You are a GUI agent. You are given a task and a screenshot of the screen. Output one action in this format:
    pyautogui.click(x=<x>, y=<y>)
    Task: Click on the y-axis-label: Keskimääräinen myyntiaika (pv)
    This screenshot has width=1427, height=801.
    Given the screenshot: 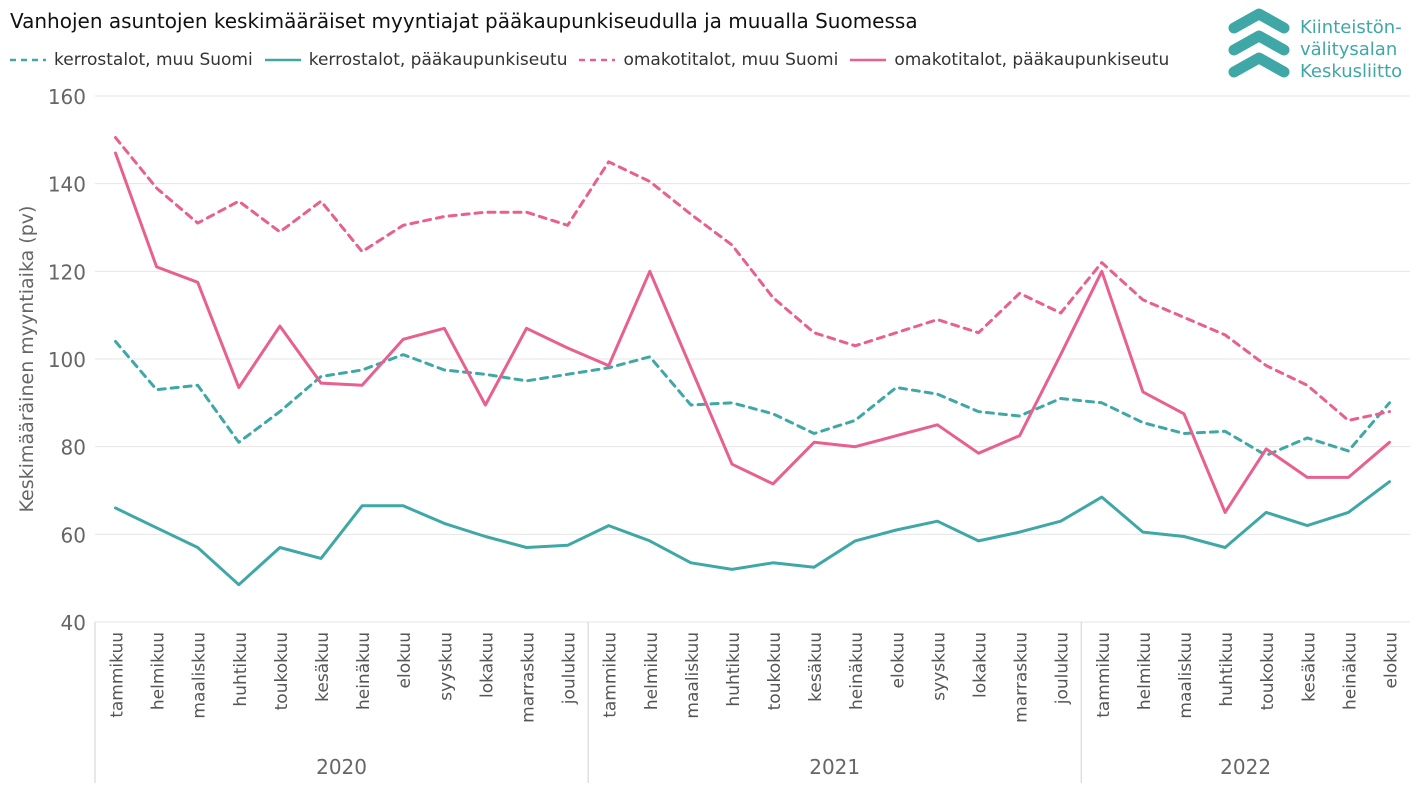 What is the action you would take?
    pyautogui.click(x=27, y=359)
    